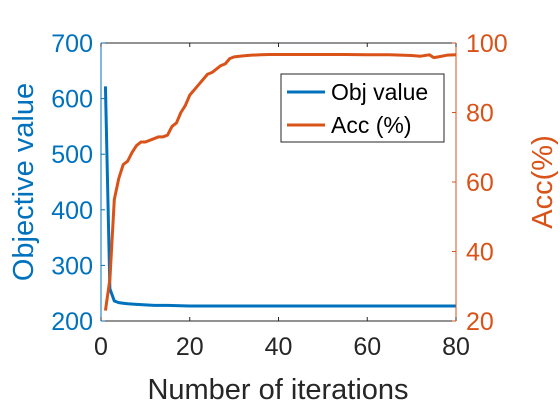 The width and height of the screenshot is (560, 420). I want to click on legend-box, so click(362, 108).